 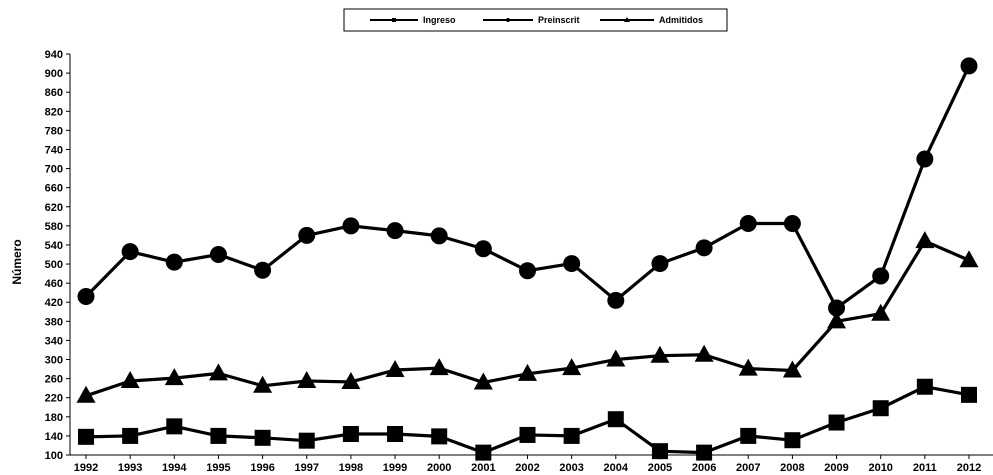 I want to click on y-tick-label: 500, so click(x=54, y=265).